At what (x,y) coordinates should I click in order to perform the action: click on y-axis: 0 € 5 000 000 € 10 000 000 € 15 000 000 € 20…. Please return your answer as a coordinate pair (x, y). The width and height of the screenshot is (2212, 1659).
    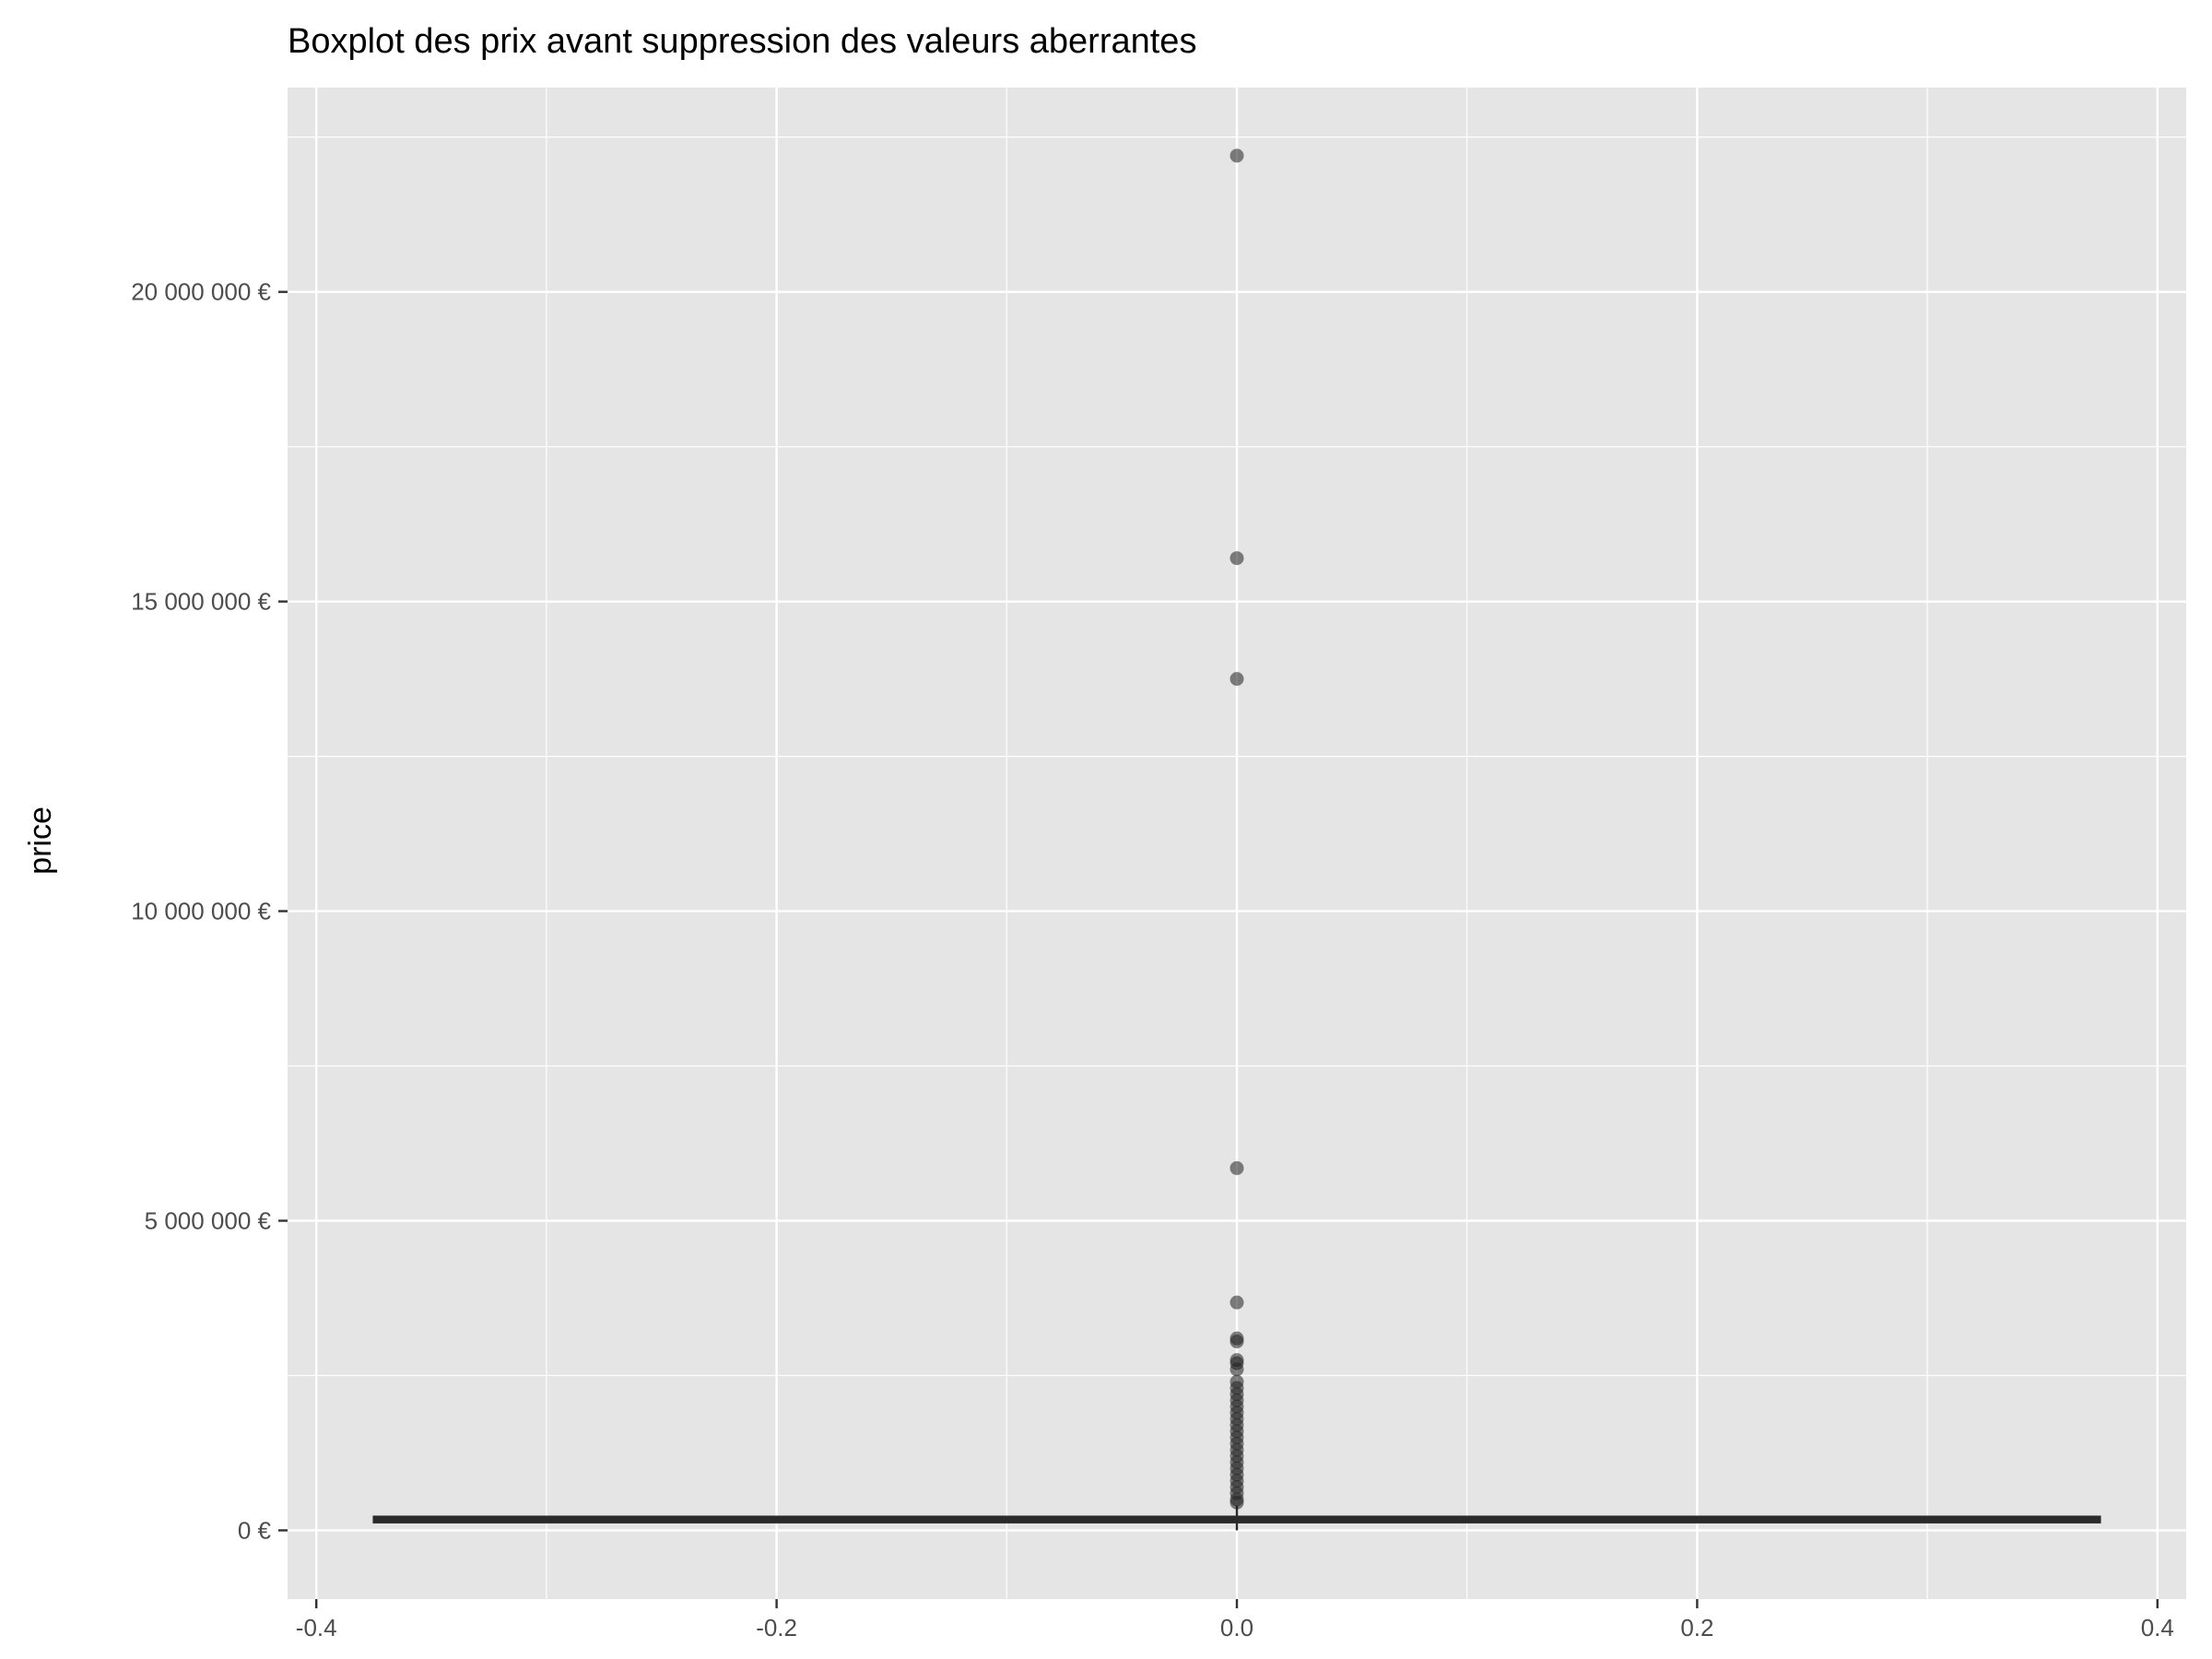
    Looking at the image, I should click on (209, 911).